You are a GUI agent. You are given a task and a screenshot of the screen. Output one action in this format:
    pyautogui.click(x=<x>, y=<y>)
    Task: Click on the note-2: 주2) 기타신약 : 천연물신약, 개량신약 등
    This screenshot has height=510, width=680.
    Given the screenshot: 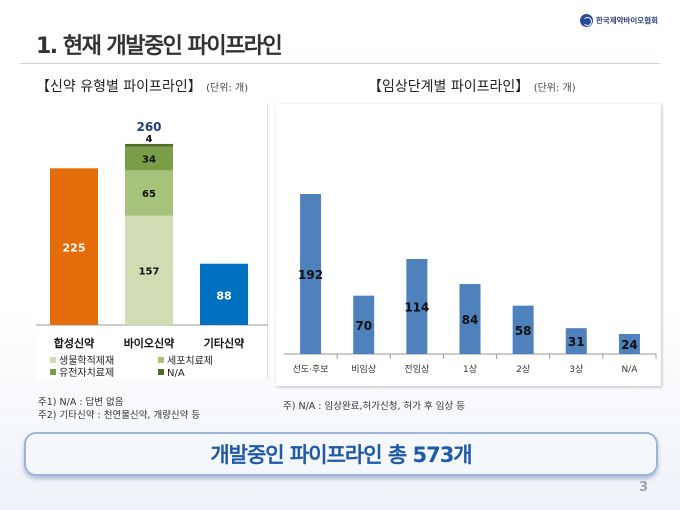 What is the action you would take?
    pyautogui.click(x=119, y=415)
    